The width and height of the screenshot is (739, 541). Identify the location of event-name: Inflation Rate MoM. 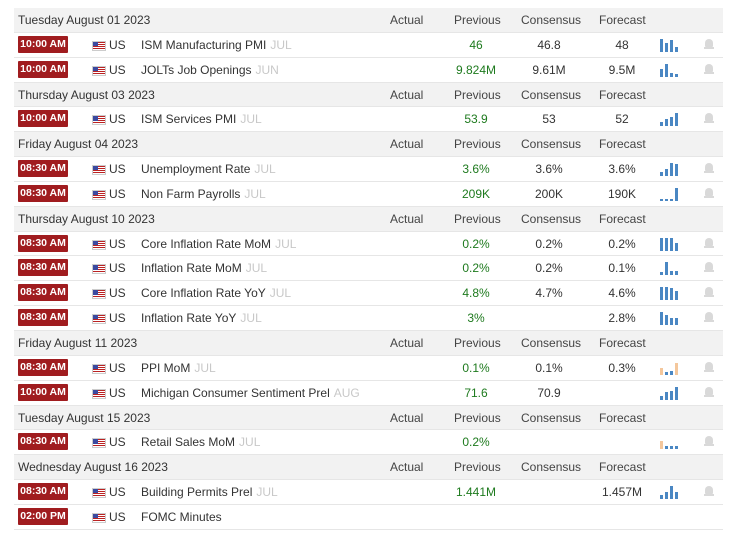
(191, 268).